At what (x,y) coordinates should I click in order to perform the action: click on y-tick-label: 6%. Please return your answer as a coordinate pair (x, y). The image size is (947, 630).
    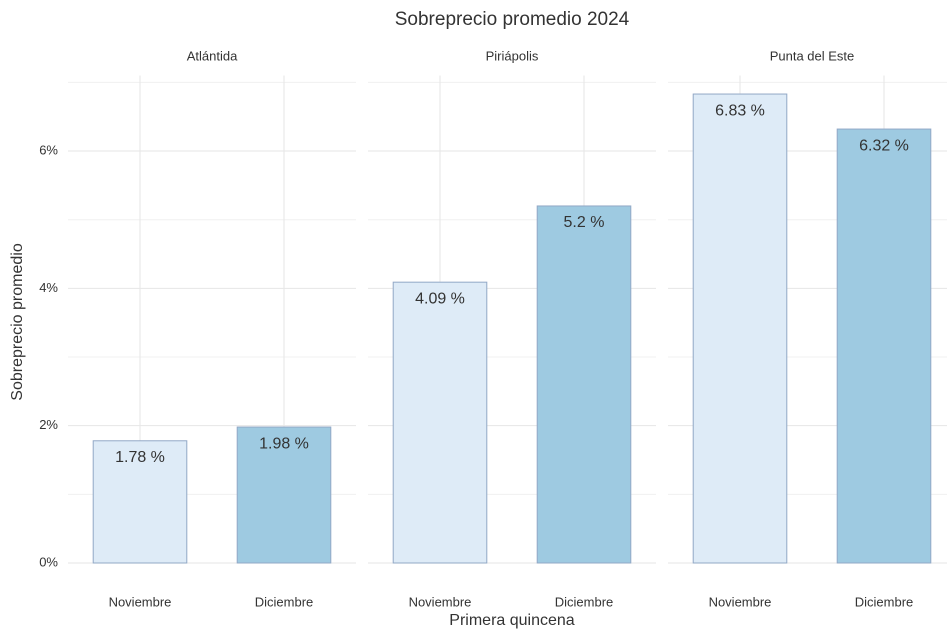
    Looking at the image, I should click on (48, 149).